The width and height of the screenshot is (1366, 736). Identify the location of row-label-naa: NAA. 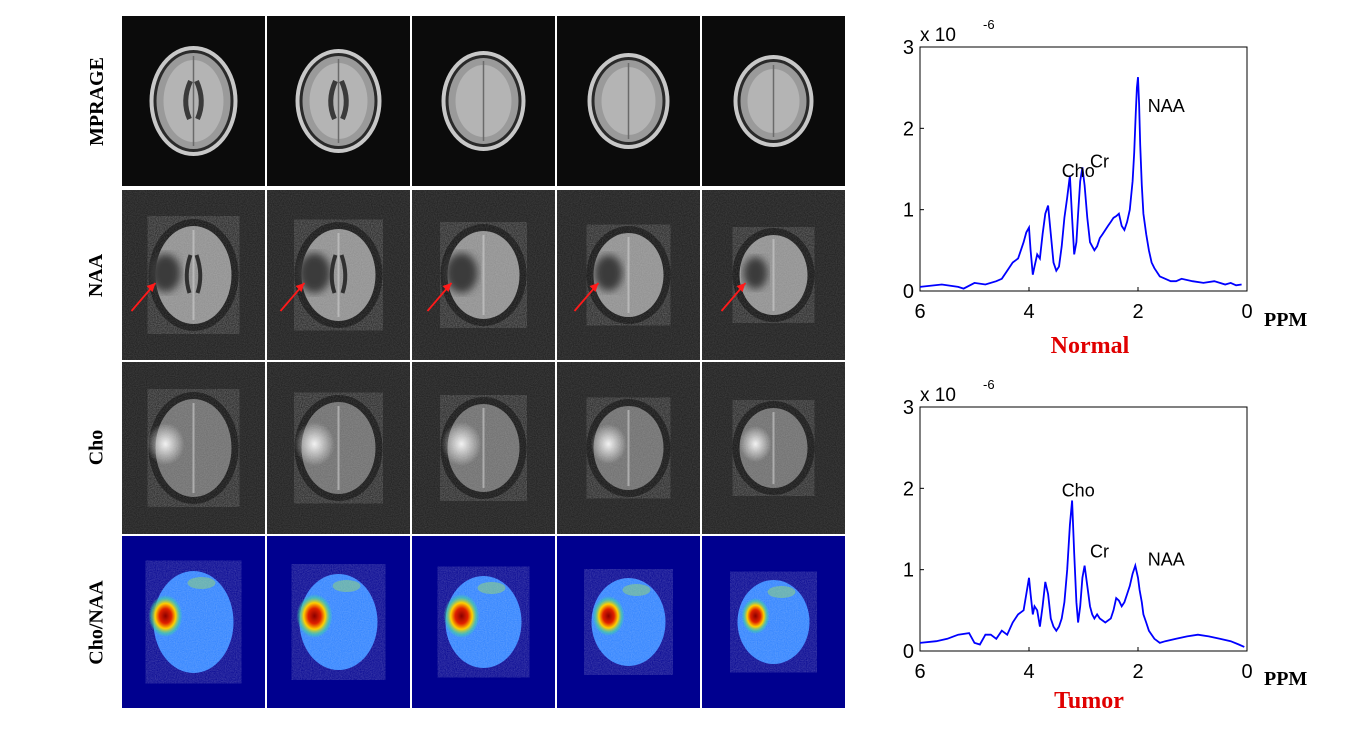
(97, 275).